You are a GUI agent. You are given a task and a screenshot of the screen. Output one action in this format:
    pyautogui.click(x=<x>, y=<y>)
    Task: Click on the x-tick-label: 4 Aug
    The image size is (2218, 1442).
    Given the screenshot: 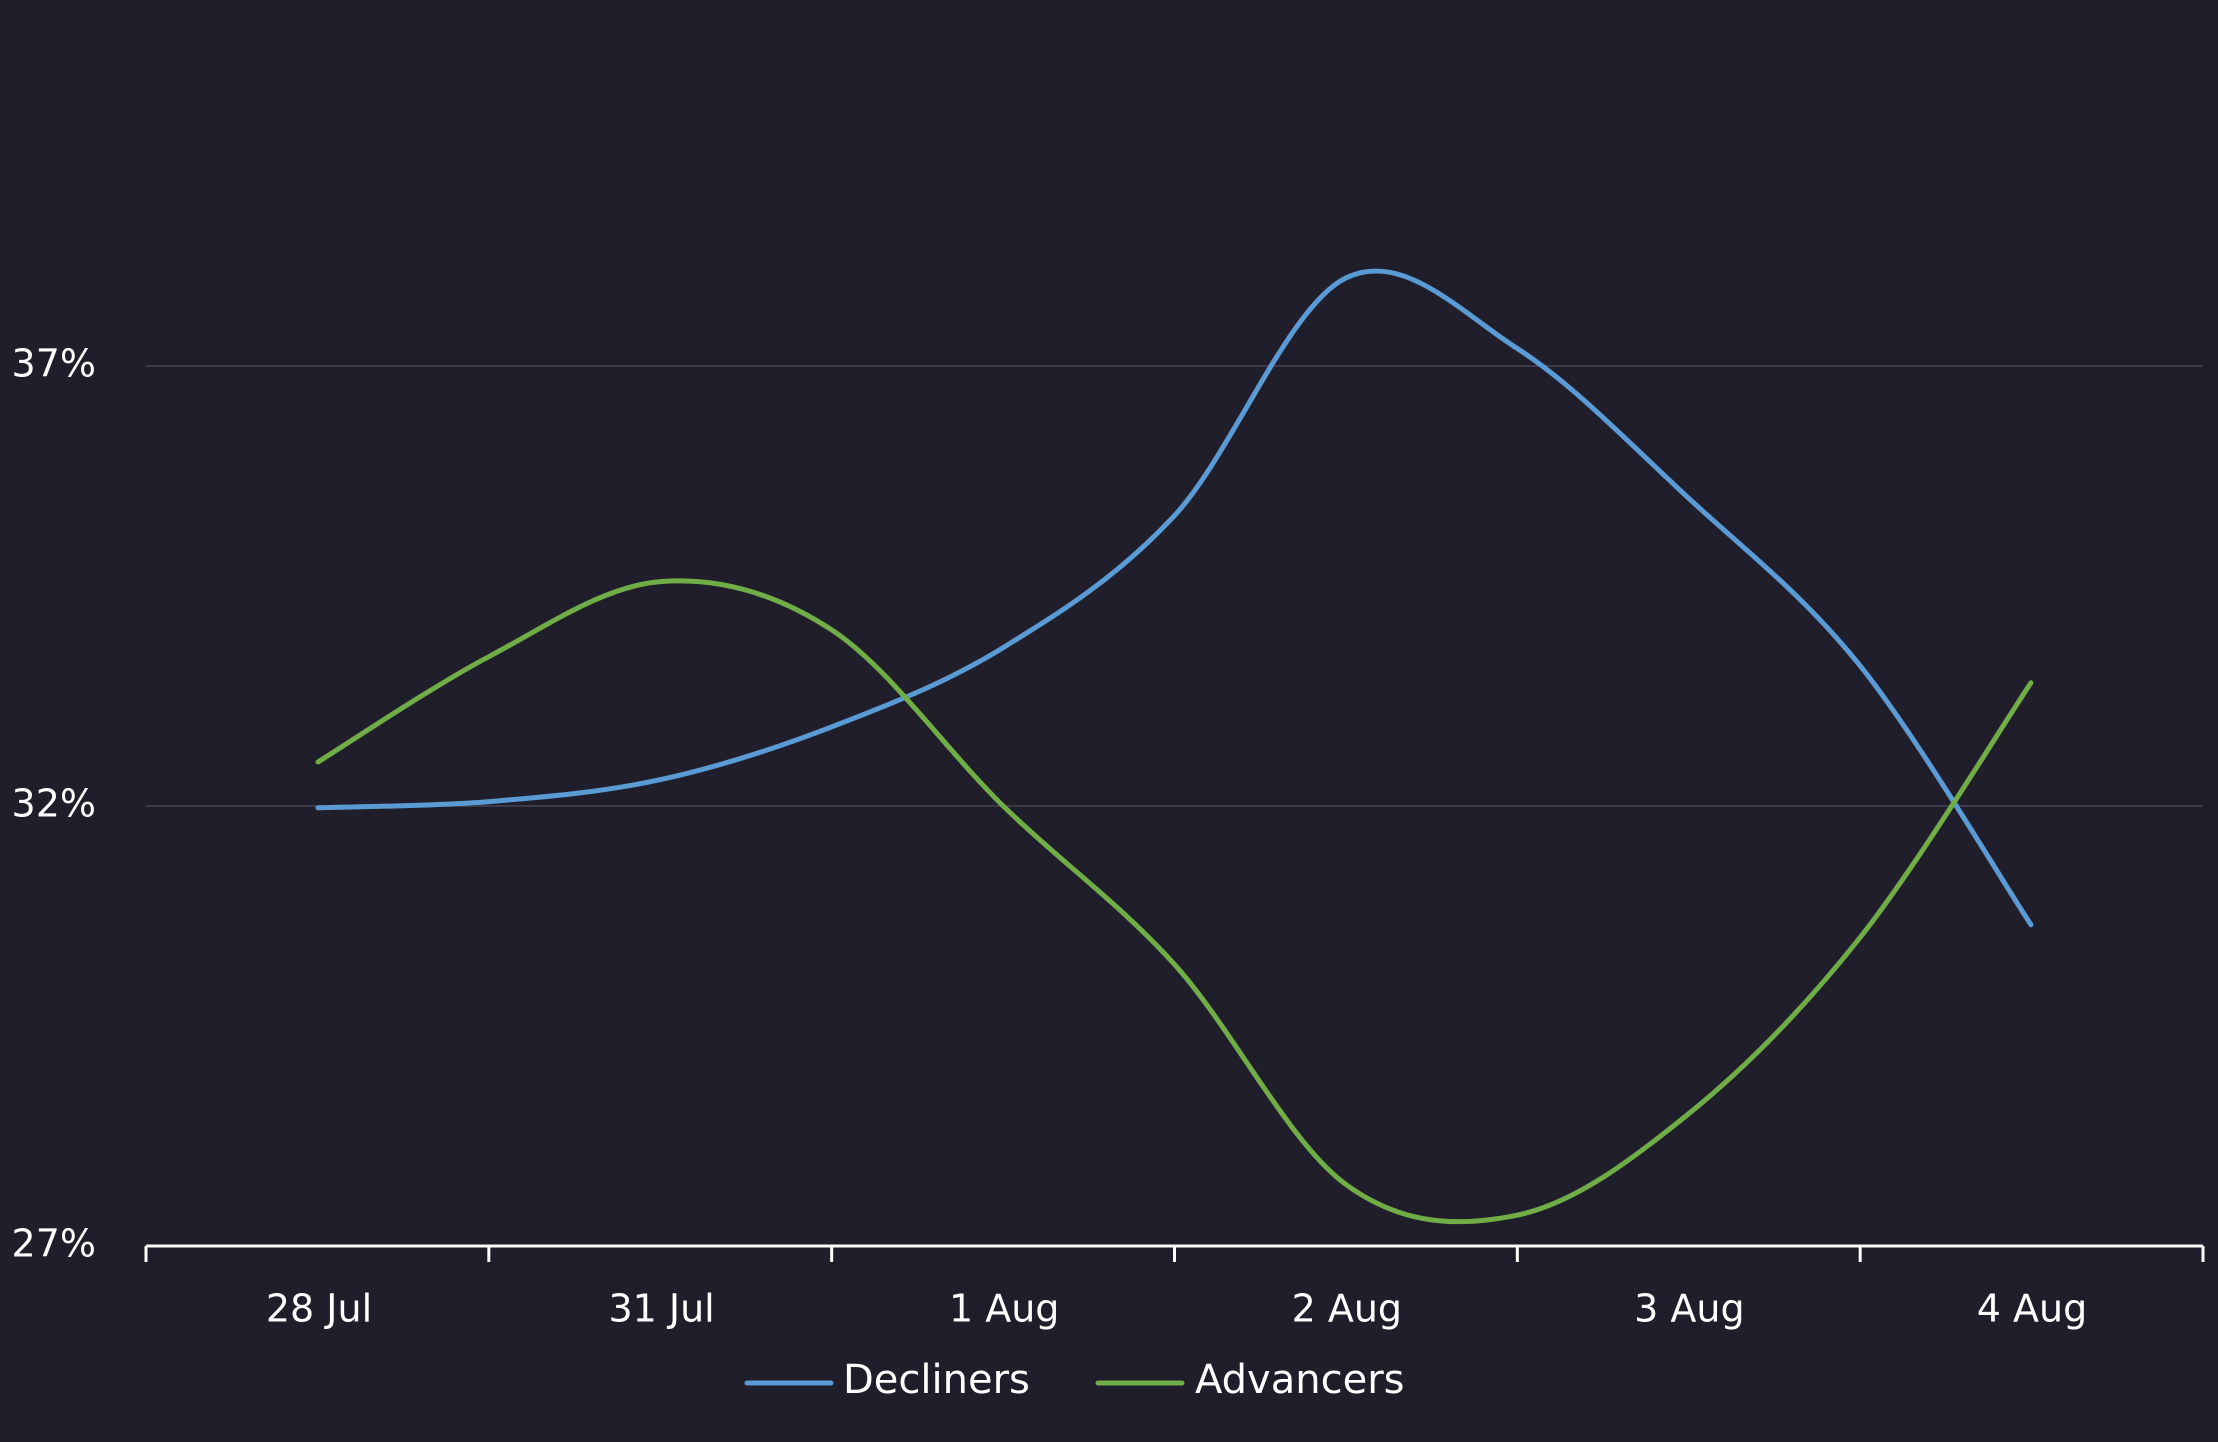 What is the action you would take?
    pyautogui.click(x=2032, y=1309)
    